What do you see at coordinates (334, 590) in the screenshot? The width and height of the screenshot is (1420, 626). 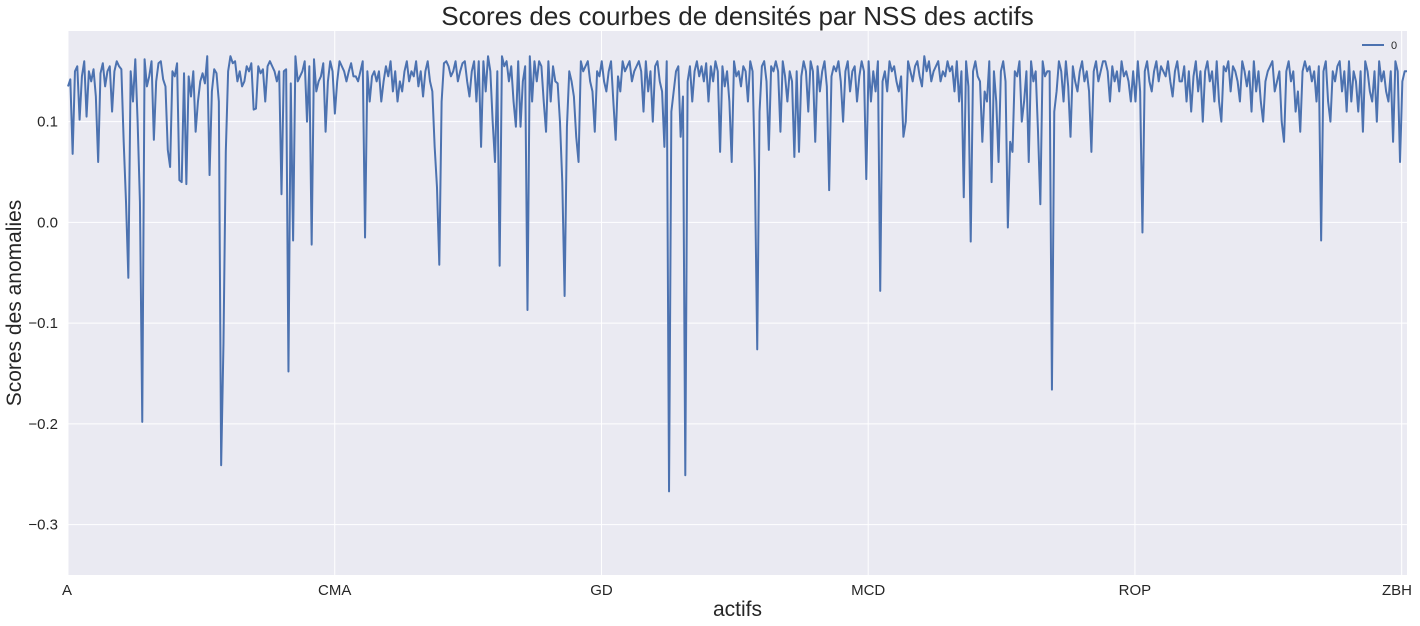 I see `x-tick-label: CMA` at bounding box center [334, 590].